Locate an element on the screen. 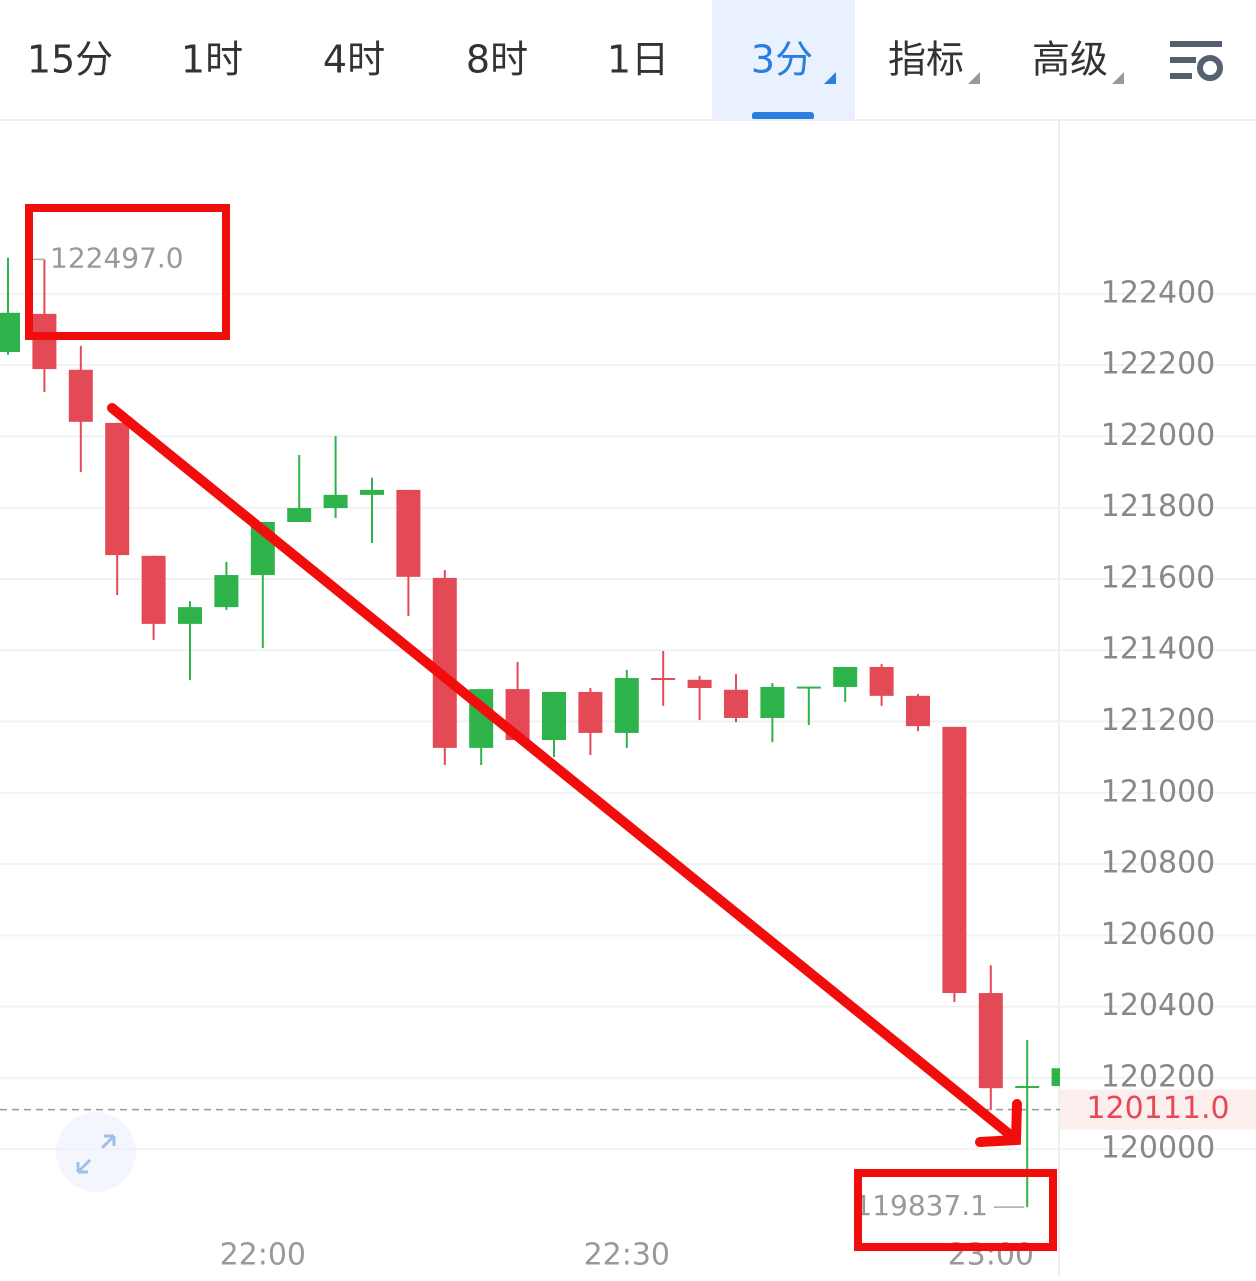  y-tick-label: 121000 is located at coordinates (1158, 791).